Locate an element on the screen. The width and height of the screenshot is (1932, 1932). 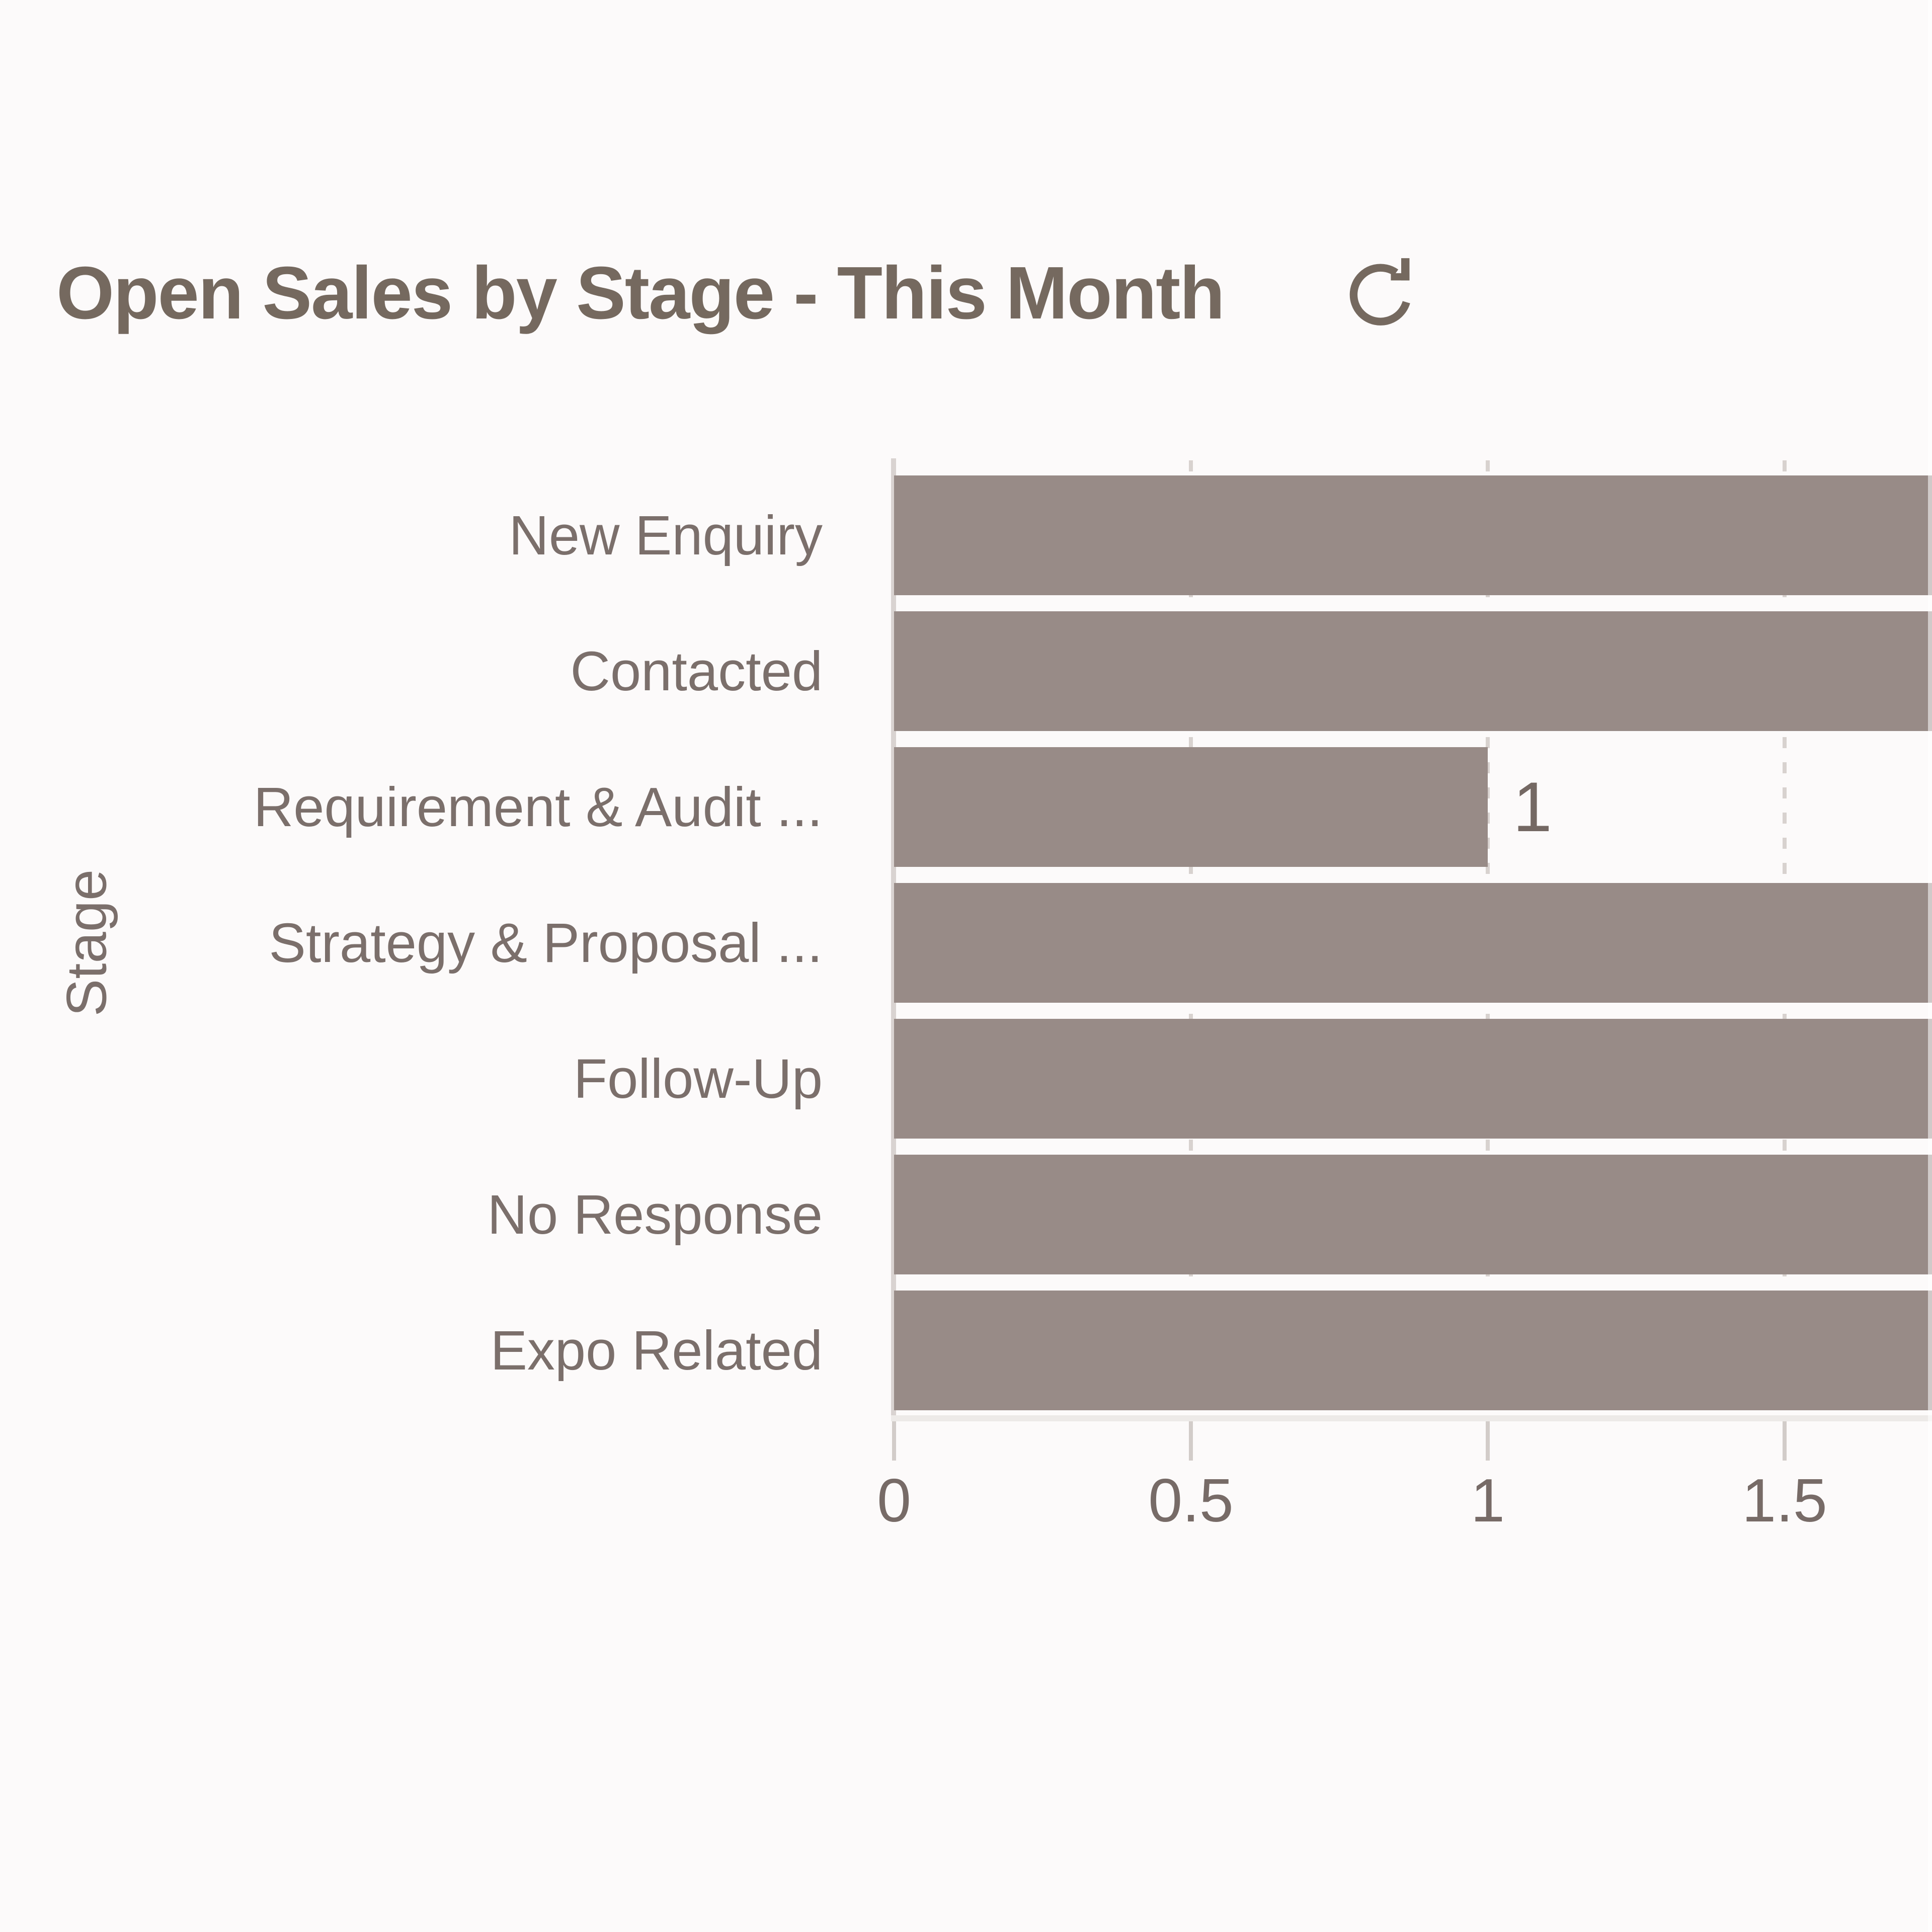
x-tick-label: 1.5 is located at coordinates (1785, 1500).